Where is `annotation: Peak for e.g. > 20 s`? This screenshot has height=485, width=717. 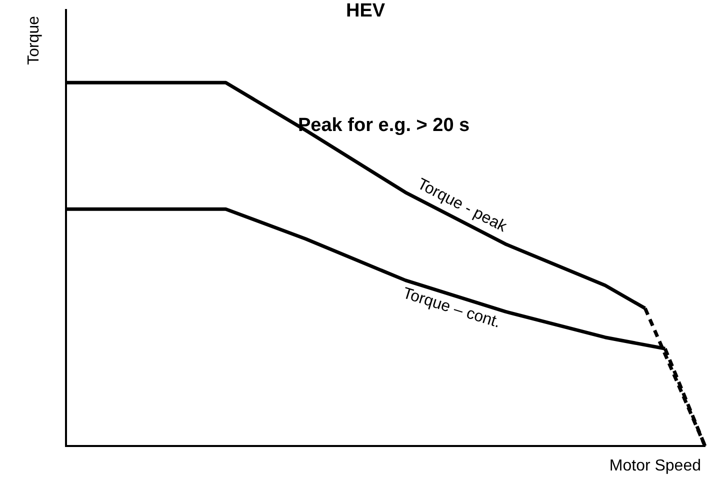
annotation: Peak for e.g. > 20 s is located at coordinates (384, 125).